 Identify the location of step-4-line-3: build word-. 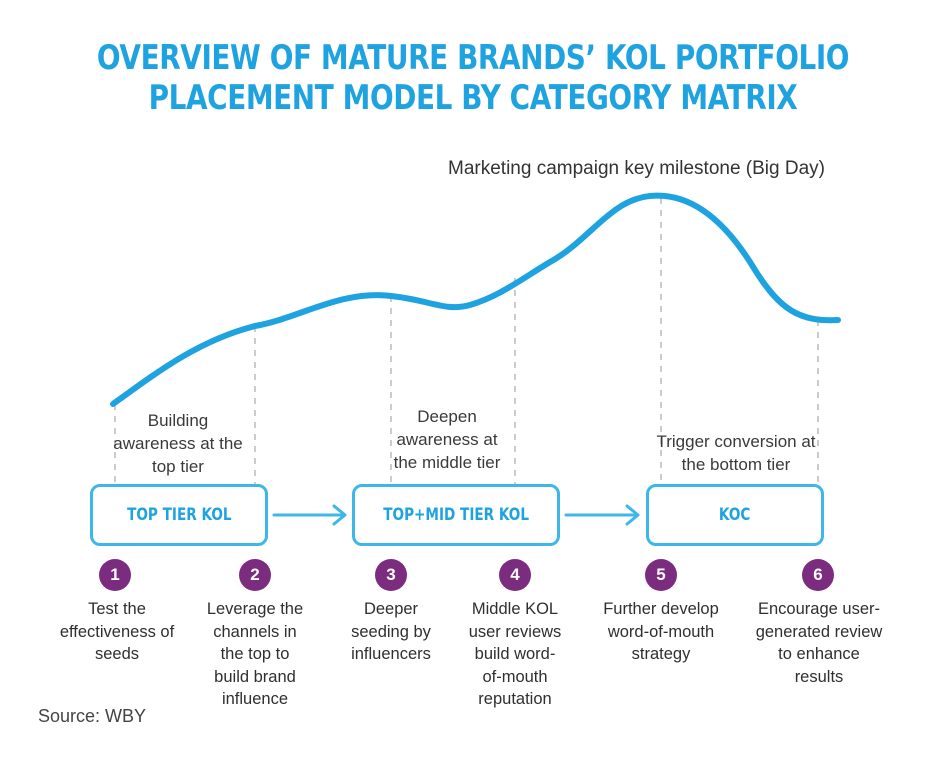
(515, 654).